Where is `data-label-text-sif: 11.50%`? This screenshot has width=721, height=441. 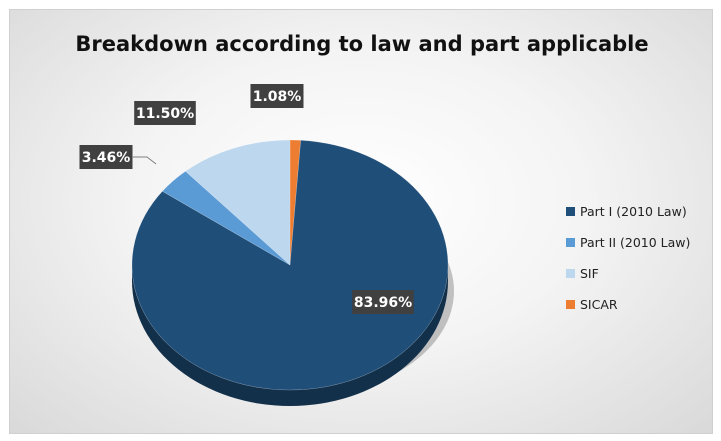 data-label-text-sif: 11.50% is located at coordinates (165, 114).